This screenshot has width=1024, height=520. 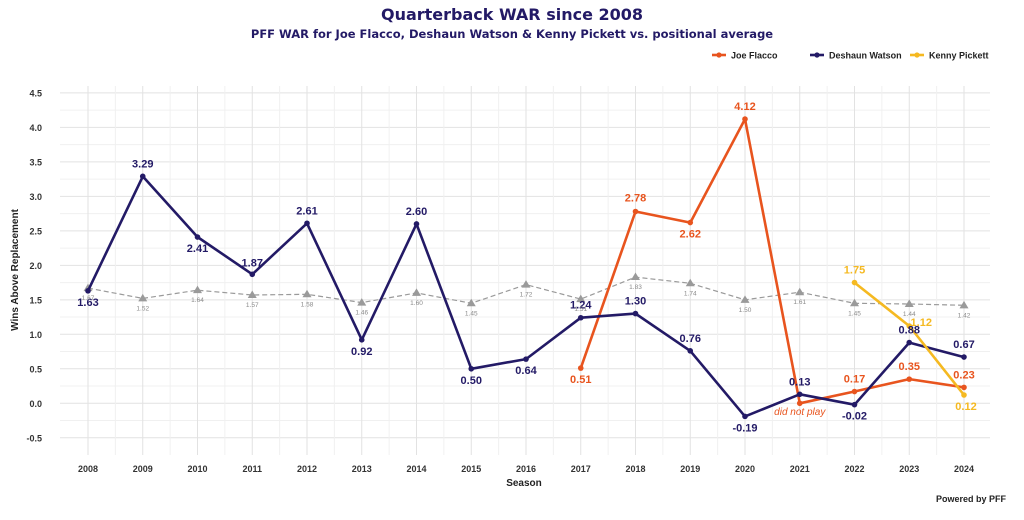 What do you see at coordinates (88, 469) in the screenshot?
I see `x-tick-label: 2008` at bounding box center [88, 469].